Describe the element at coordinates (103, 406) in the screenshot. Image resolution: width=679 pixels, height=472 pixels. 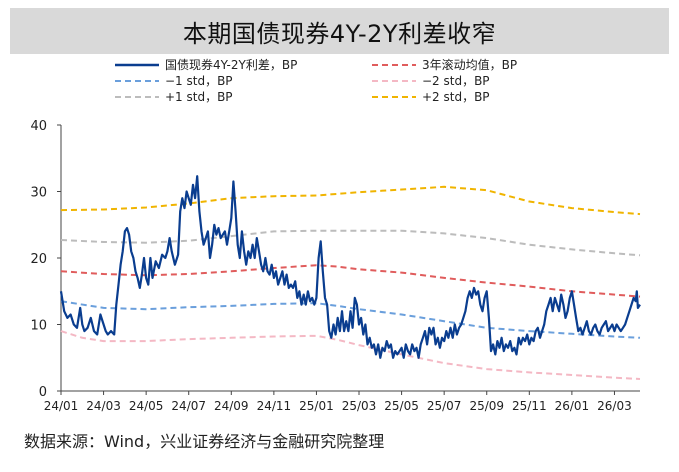
I see `x-tick-label: 24/03` at that location.